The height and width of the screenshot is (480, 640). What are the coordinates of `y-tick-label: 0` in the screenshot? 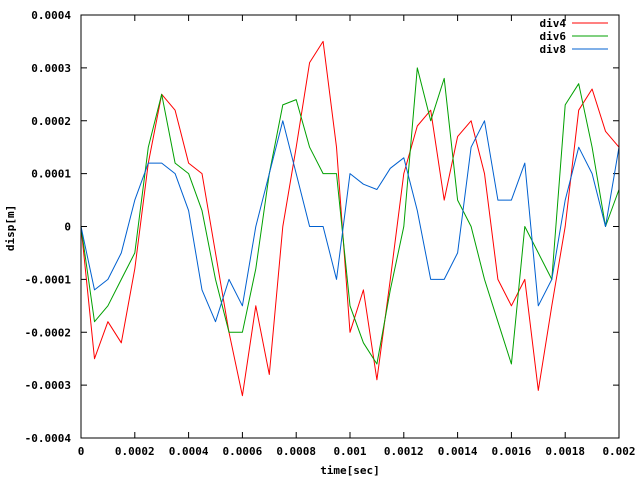 It's located at (67, 227).